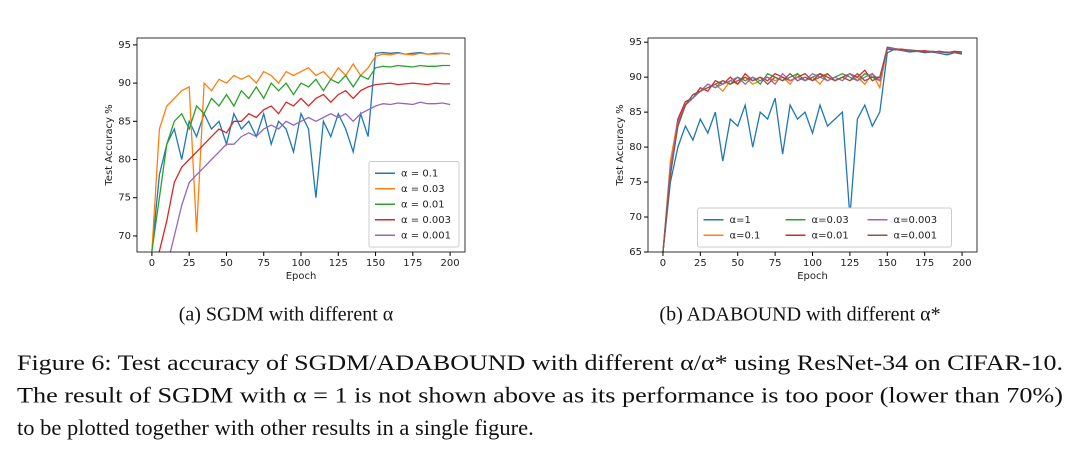 The height and width of the screenshot is (458, 1080). What do you see at coordinates (799, 315) in the screenshot?
I see `subfigure-caption: (b) ADABOUND with different α*` at bounding box center [799, 315].